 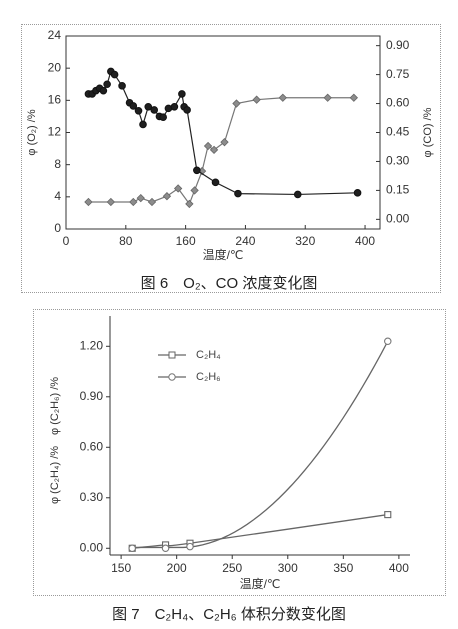 I want to click on x-tick-label-fig6: 320, so click(x=305, y=241).